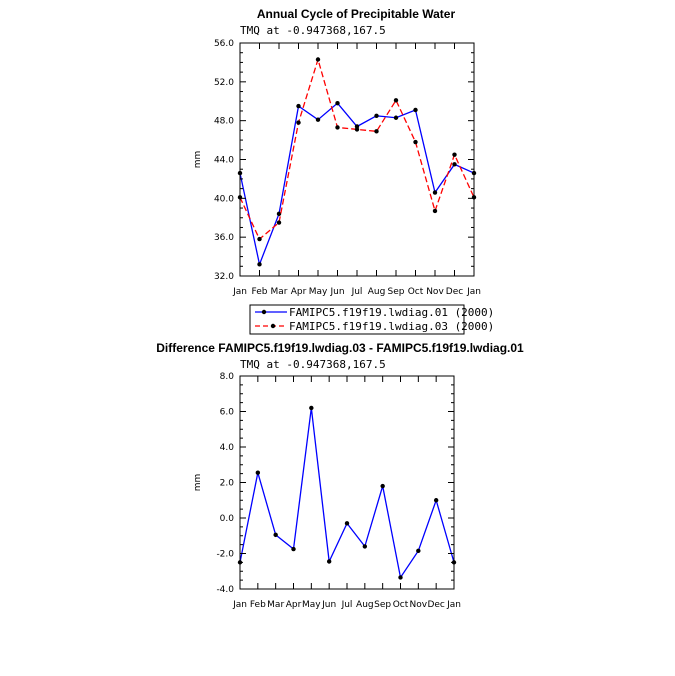  Describe the element at coordinates (224, 161) in the screenshot. I see `y-tick-label: 44.0` at that location.